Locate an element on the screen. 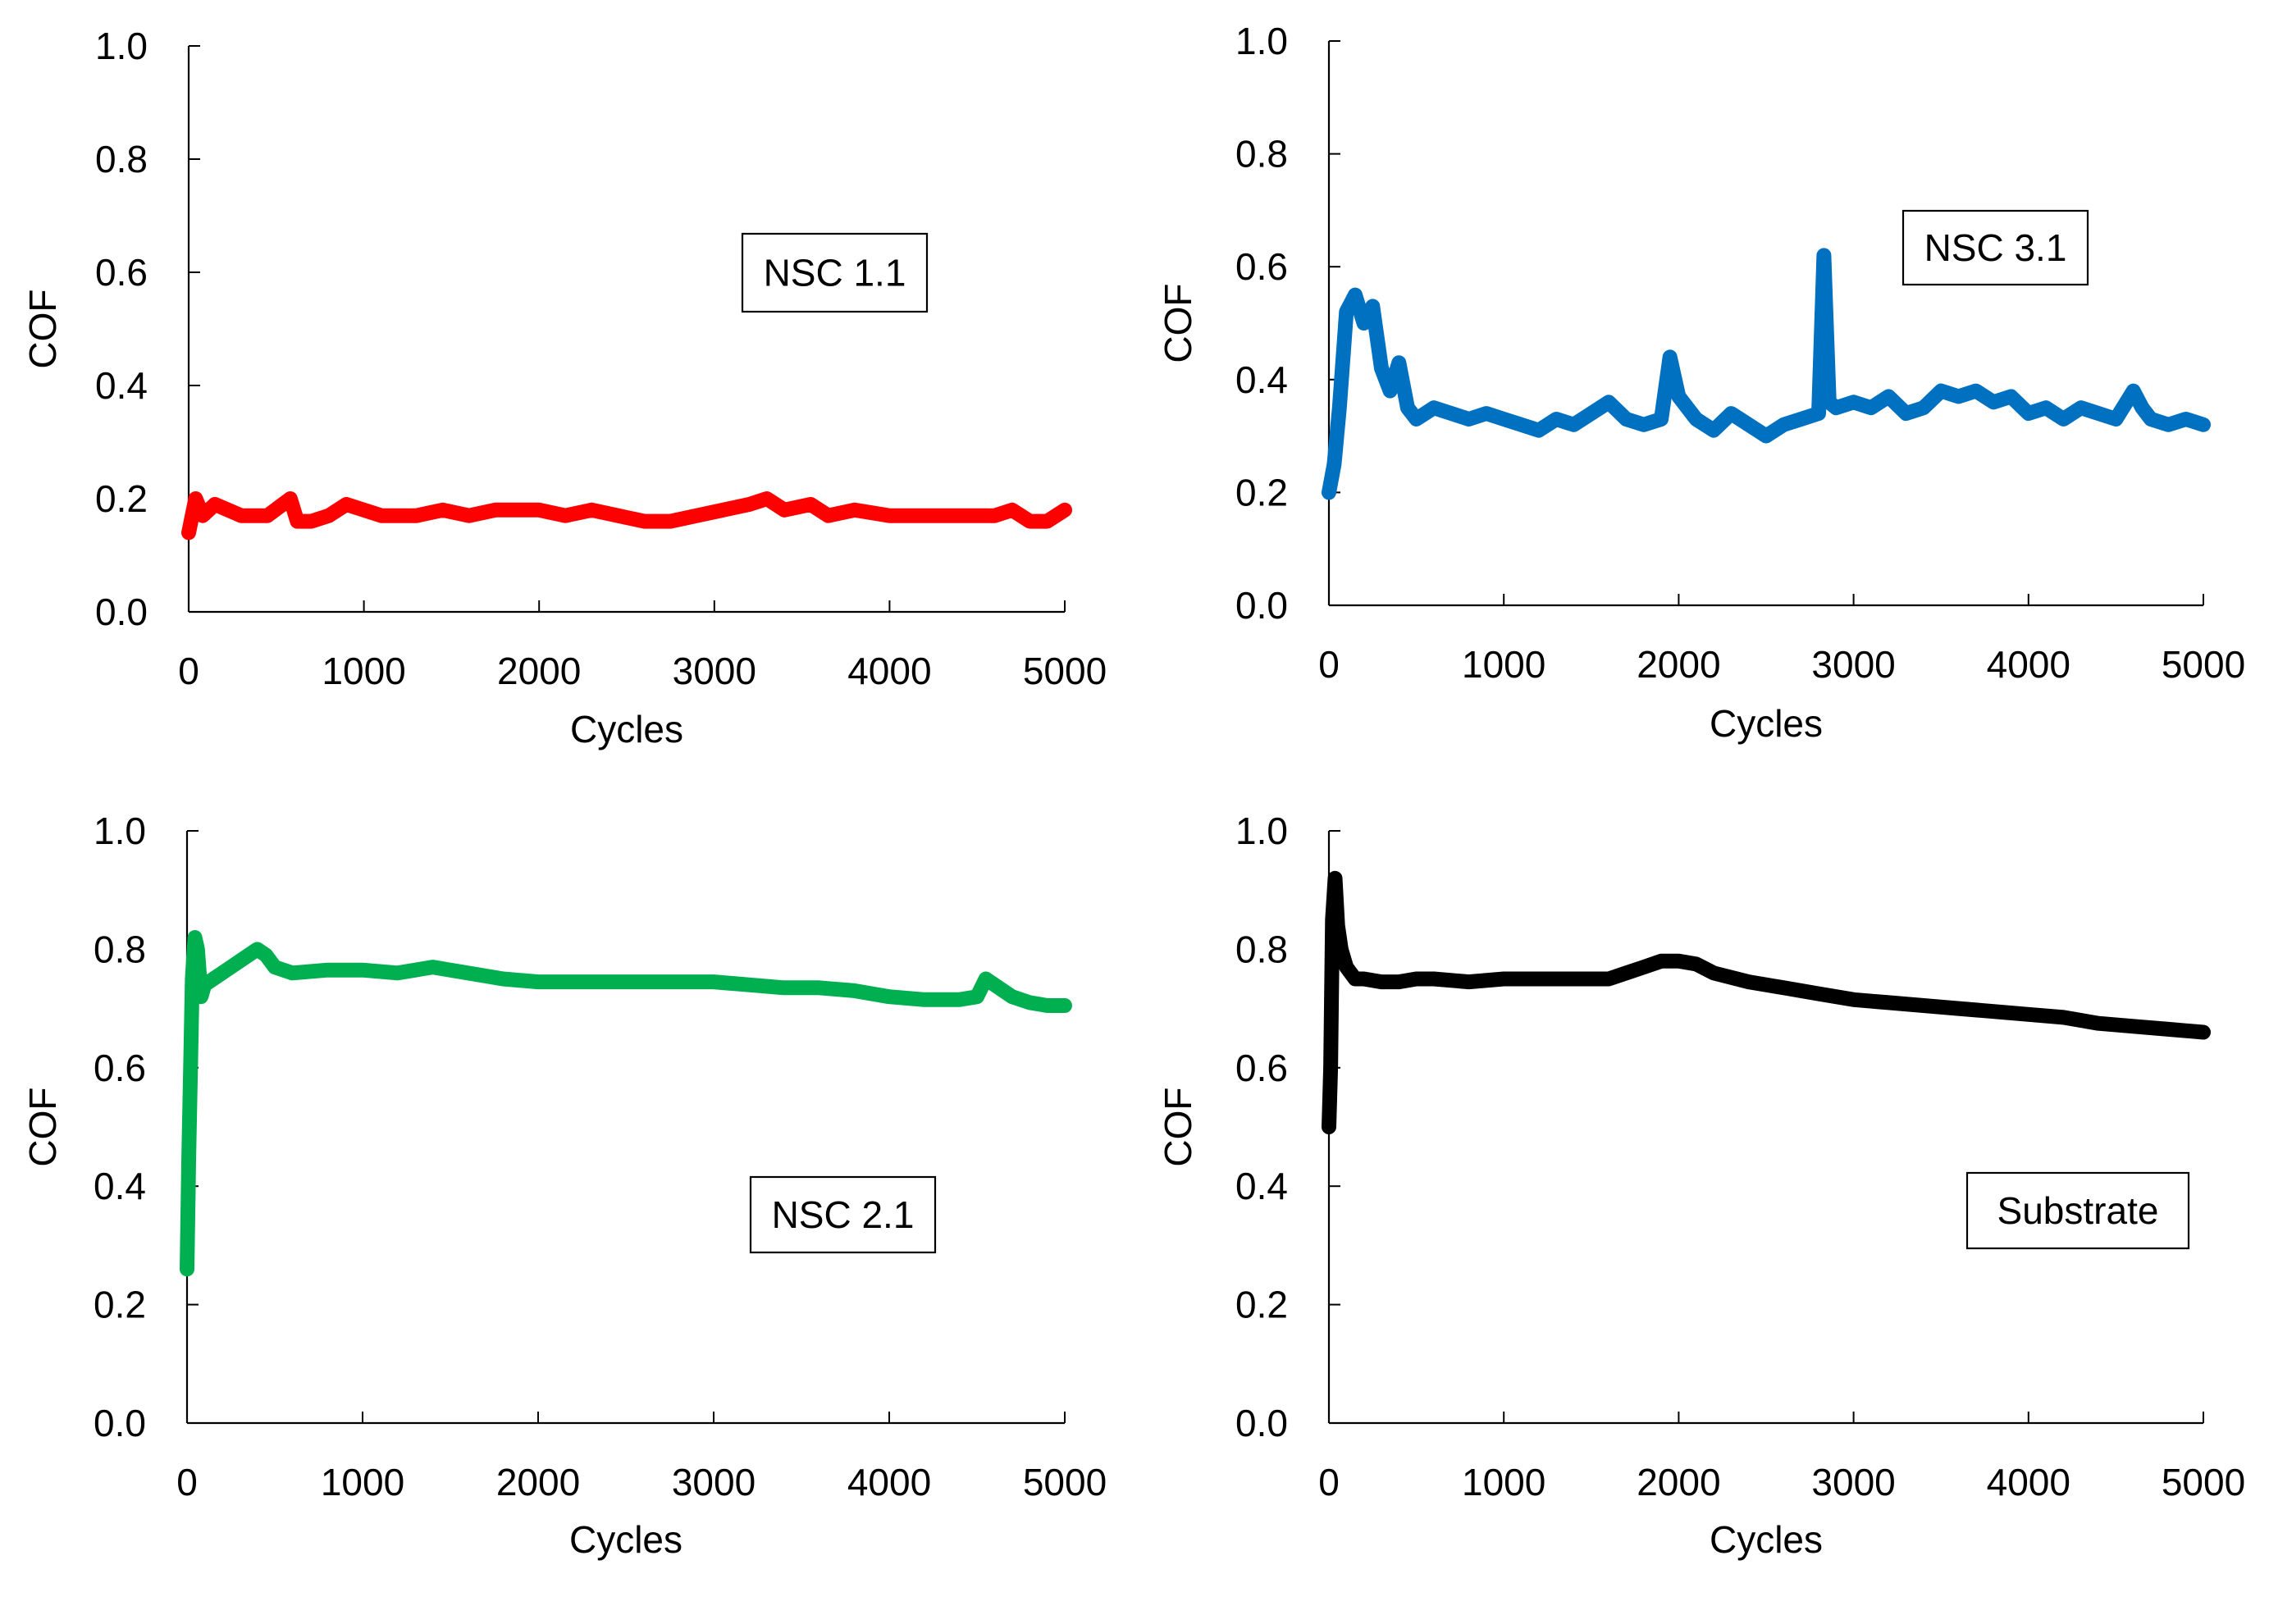  series-line-substrate is located at coordinates (1767, 1002).